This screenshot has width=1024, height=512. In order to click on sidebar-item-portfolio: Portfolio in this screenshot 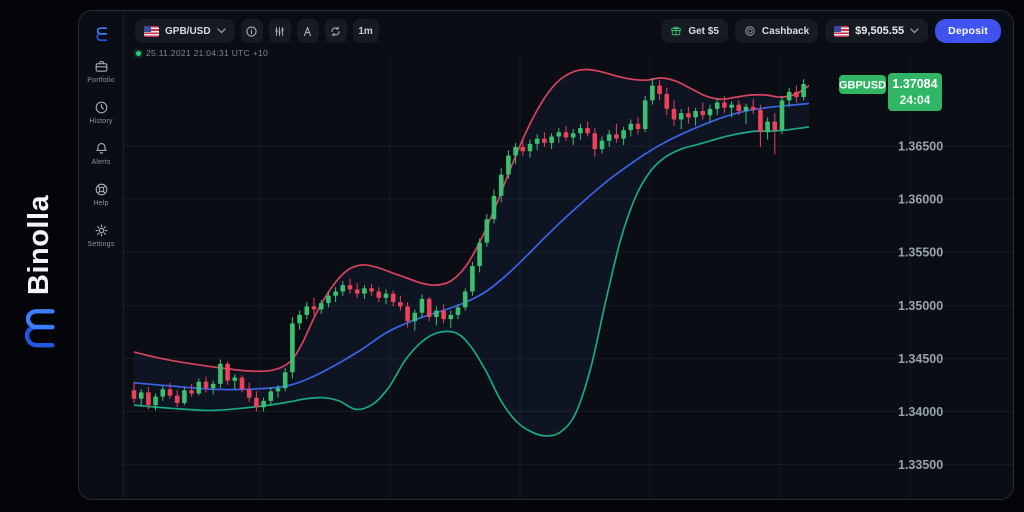, I will do `click(101, 71)`.